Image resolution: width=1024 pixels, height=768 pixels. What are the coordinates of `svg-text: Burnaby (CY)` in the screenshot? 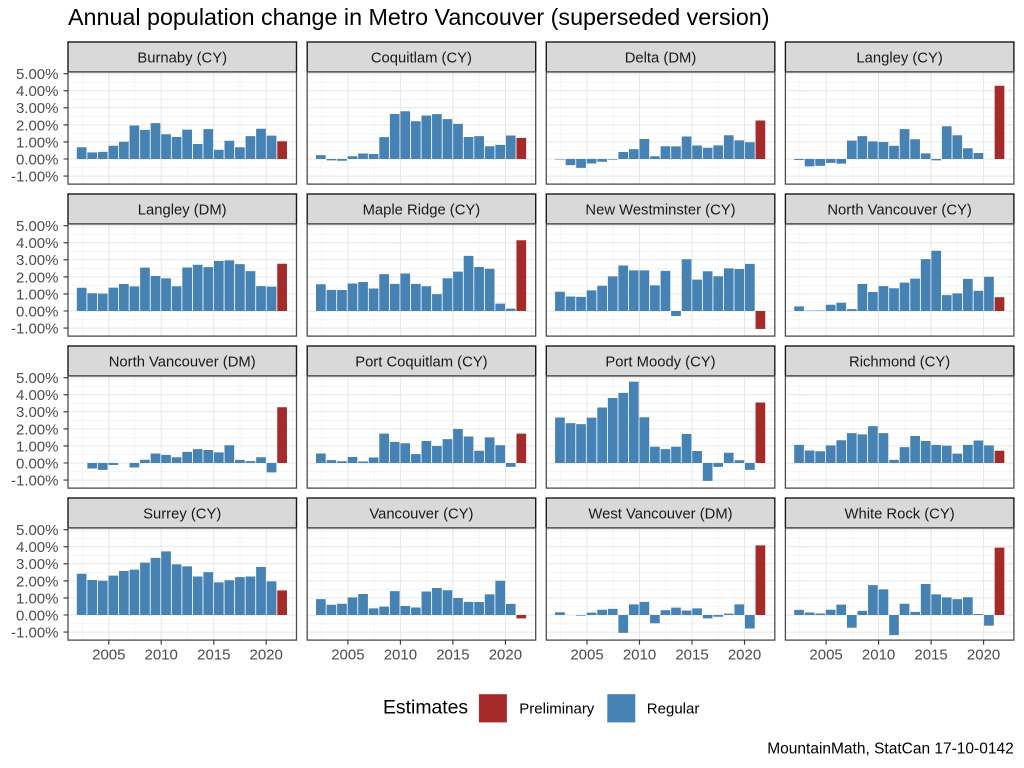 It's located at (182, 58).